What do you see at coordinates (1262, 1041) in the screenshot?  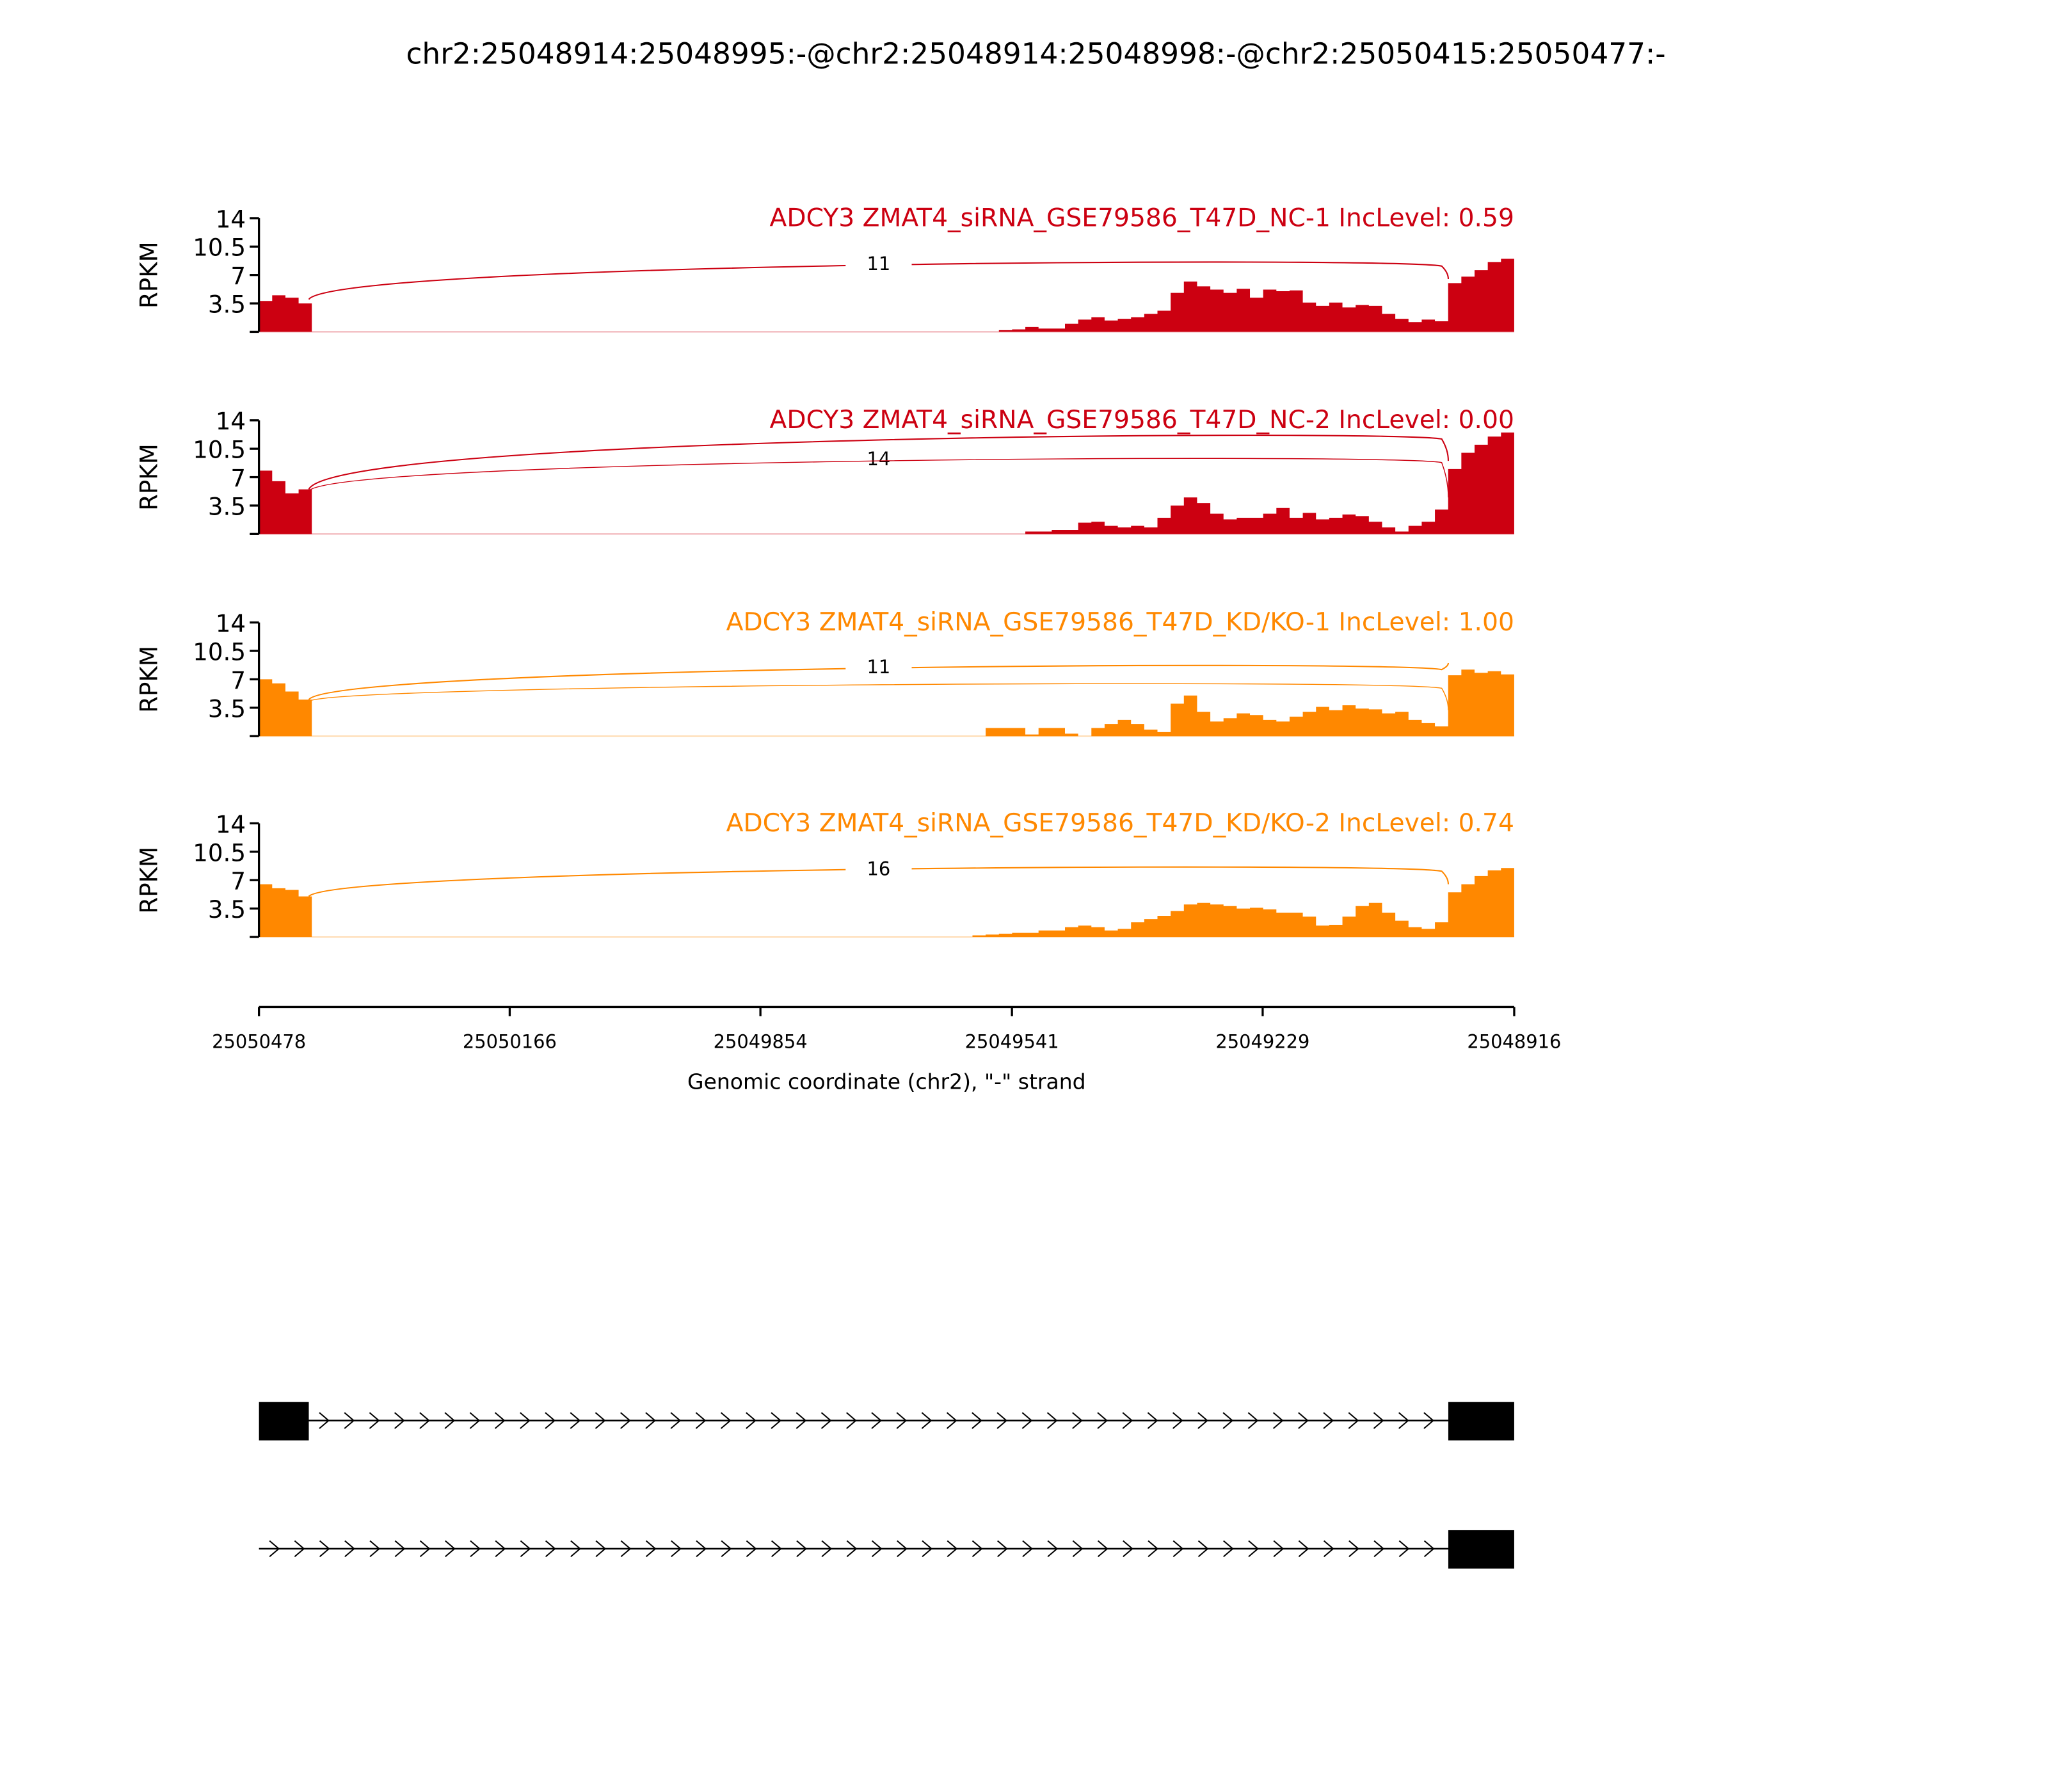 I see `x-tick-label: 25049229` at bounding box center [1262, 1041].